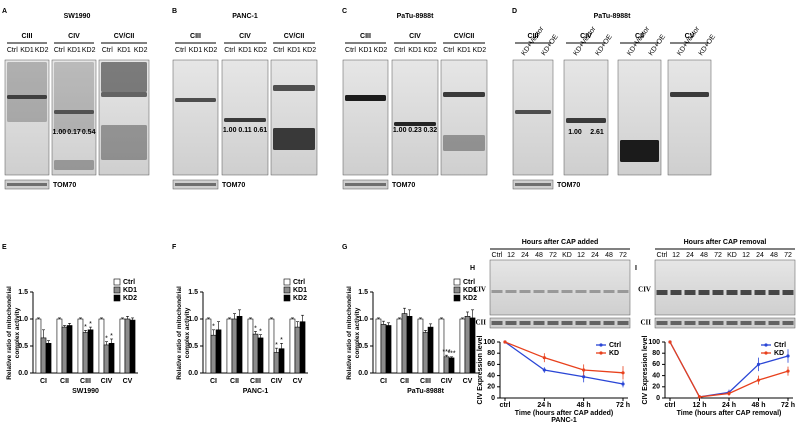 This screenshot has height=445, width=798. Describe the element at coordinates (472, 268) in the screenshot. I see `panel-letter: H` at that location.